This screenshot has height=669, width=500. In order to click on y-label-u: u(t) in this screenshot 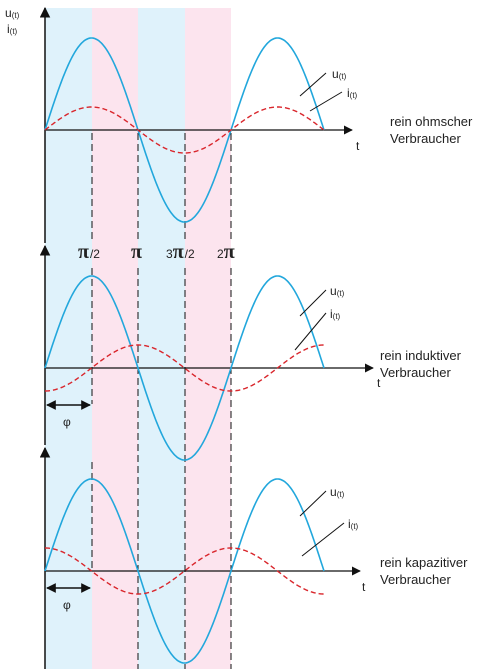, I will do `click(12, 13)`.